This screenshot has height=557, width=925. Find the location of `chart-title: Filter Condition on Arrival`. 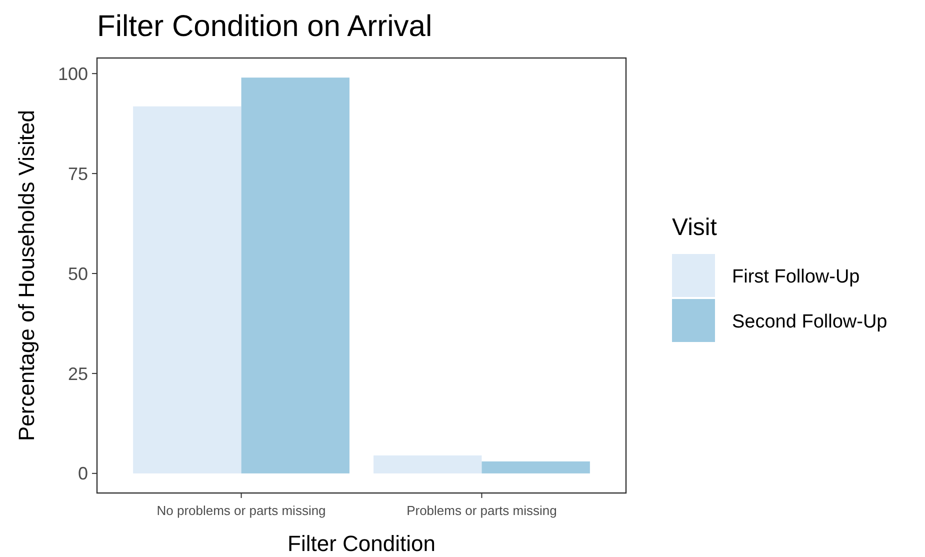

chart-title: Filter Condition on Arrival is located at coordinates (264, 26).